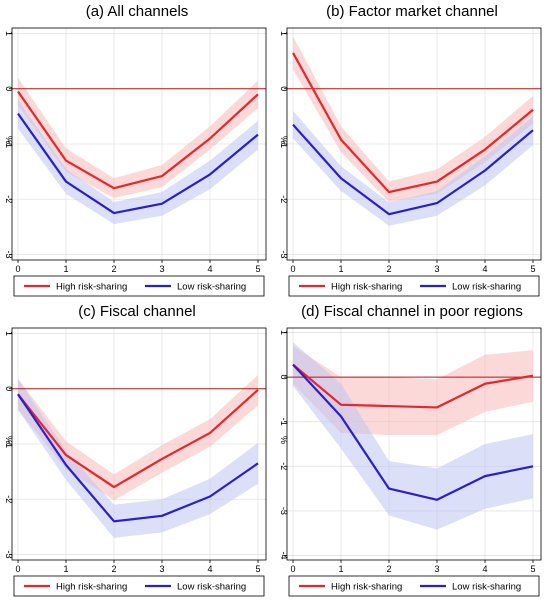 Image resolution: width=549 pixels, height=600 pixels. I want to click on panel-title: (b) Factor market channel, so click(412, 11).